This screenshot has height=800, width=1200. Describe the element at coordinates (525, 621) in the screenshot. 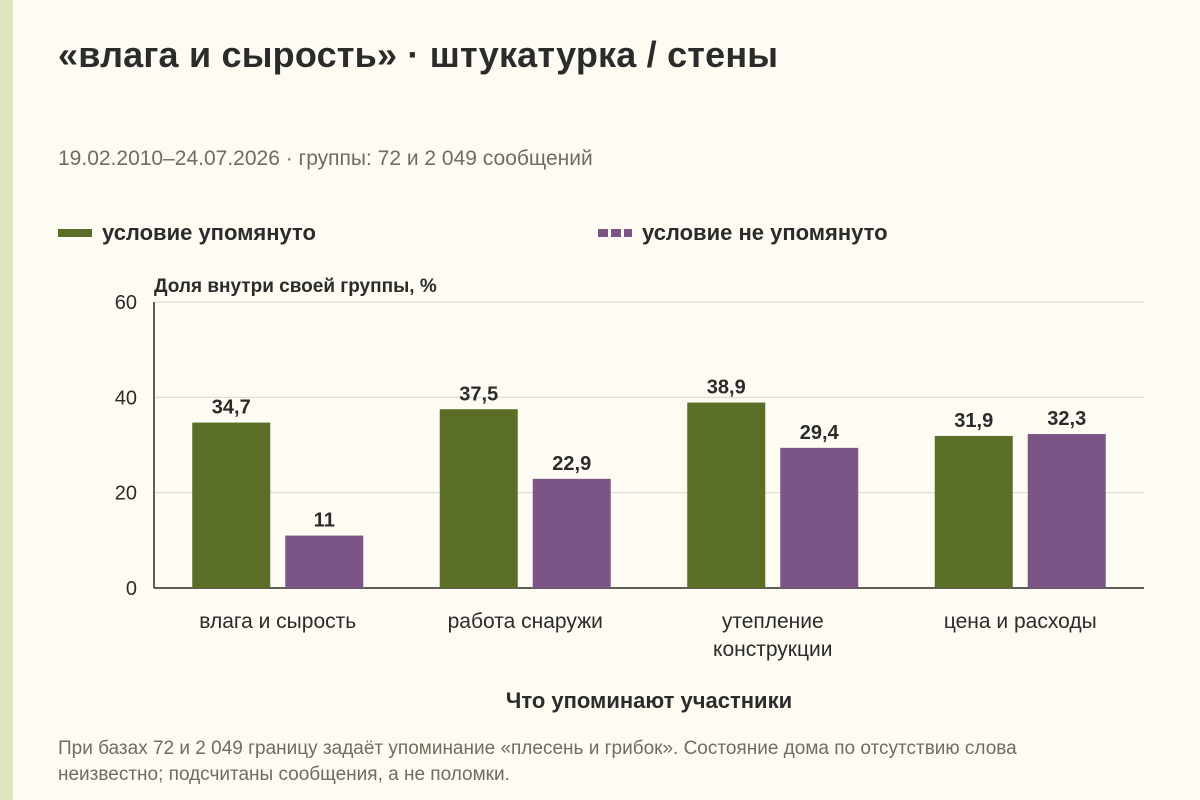

I see `x-tick-label-1: работа снаружи` at that location.